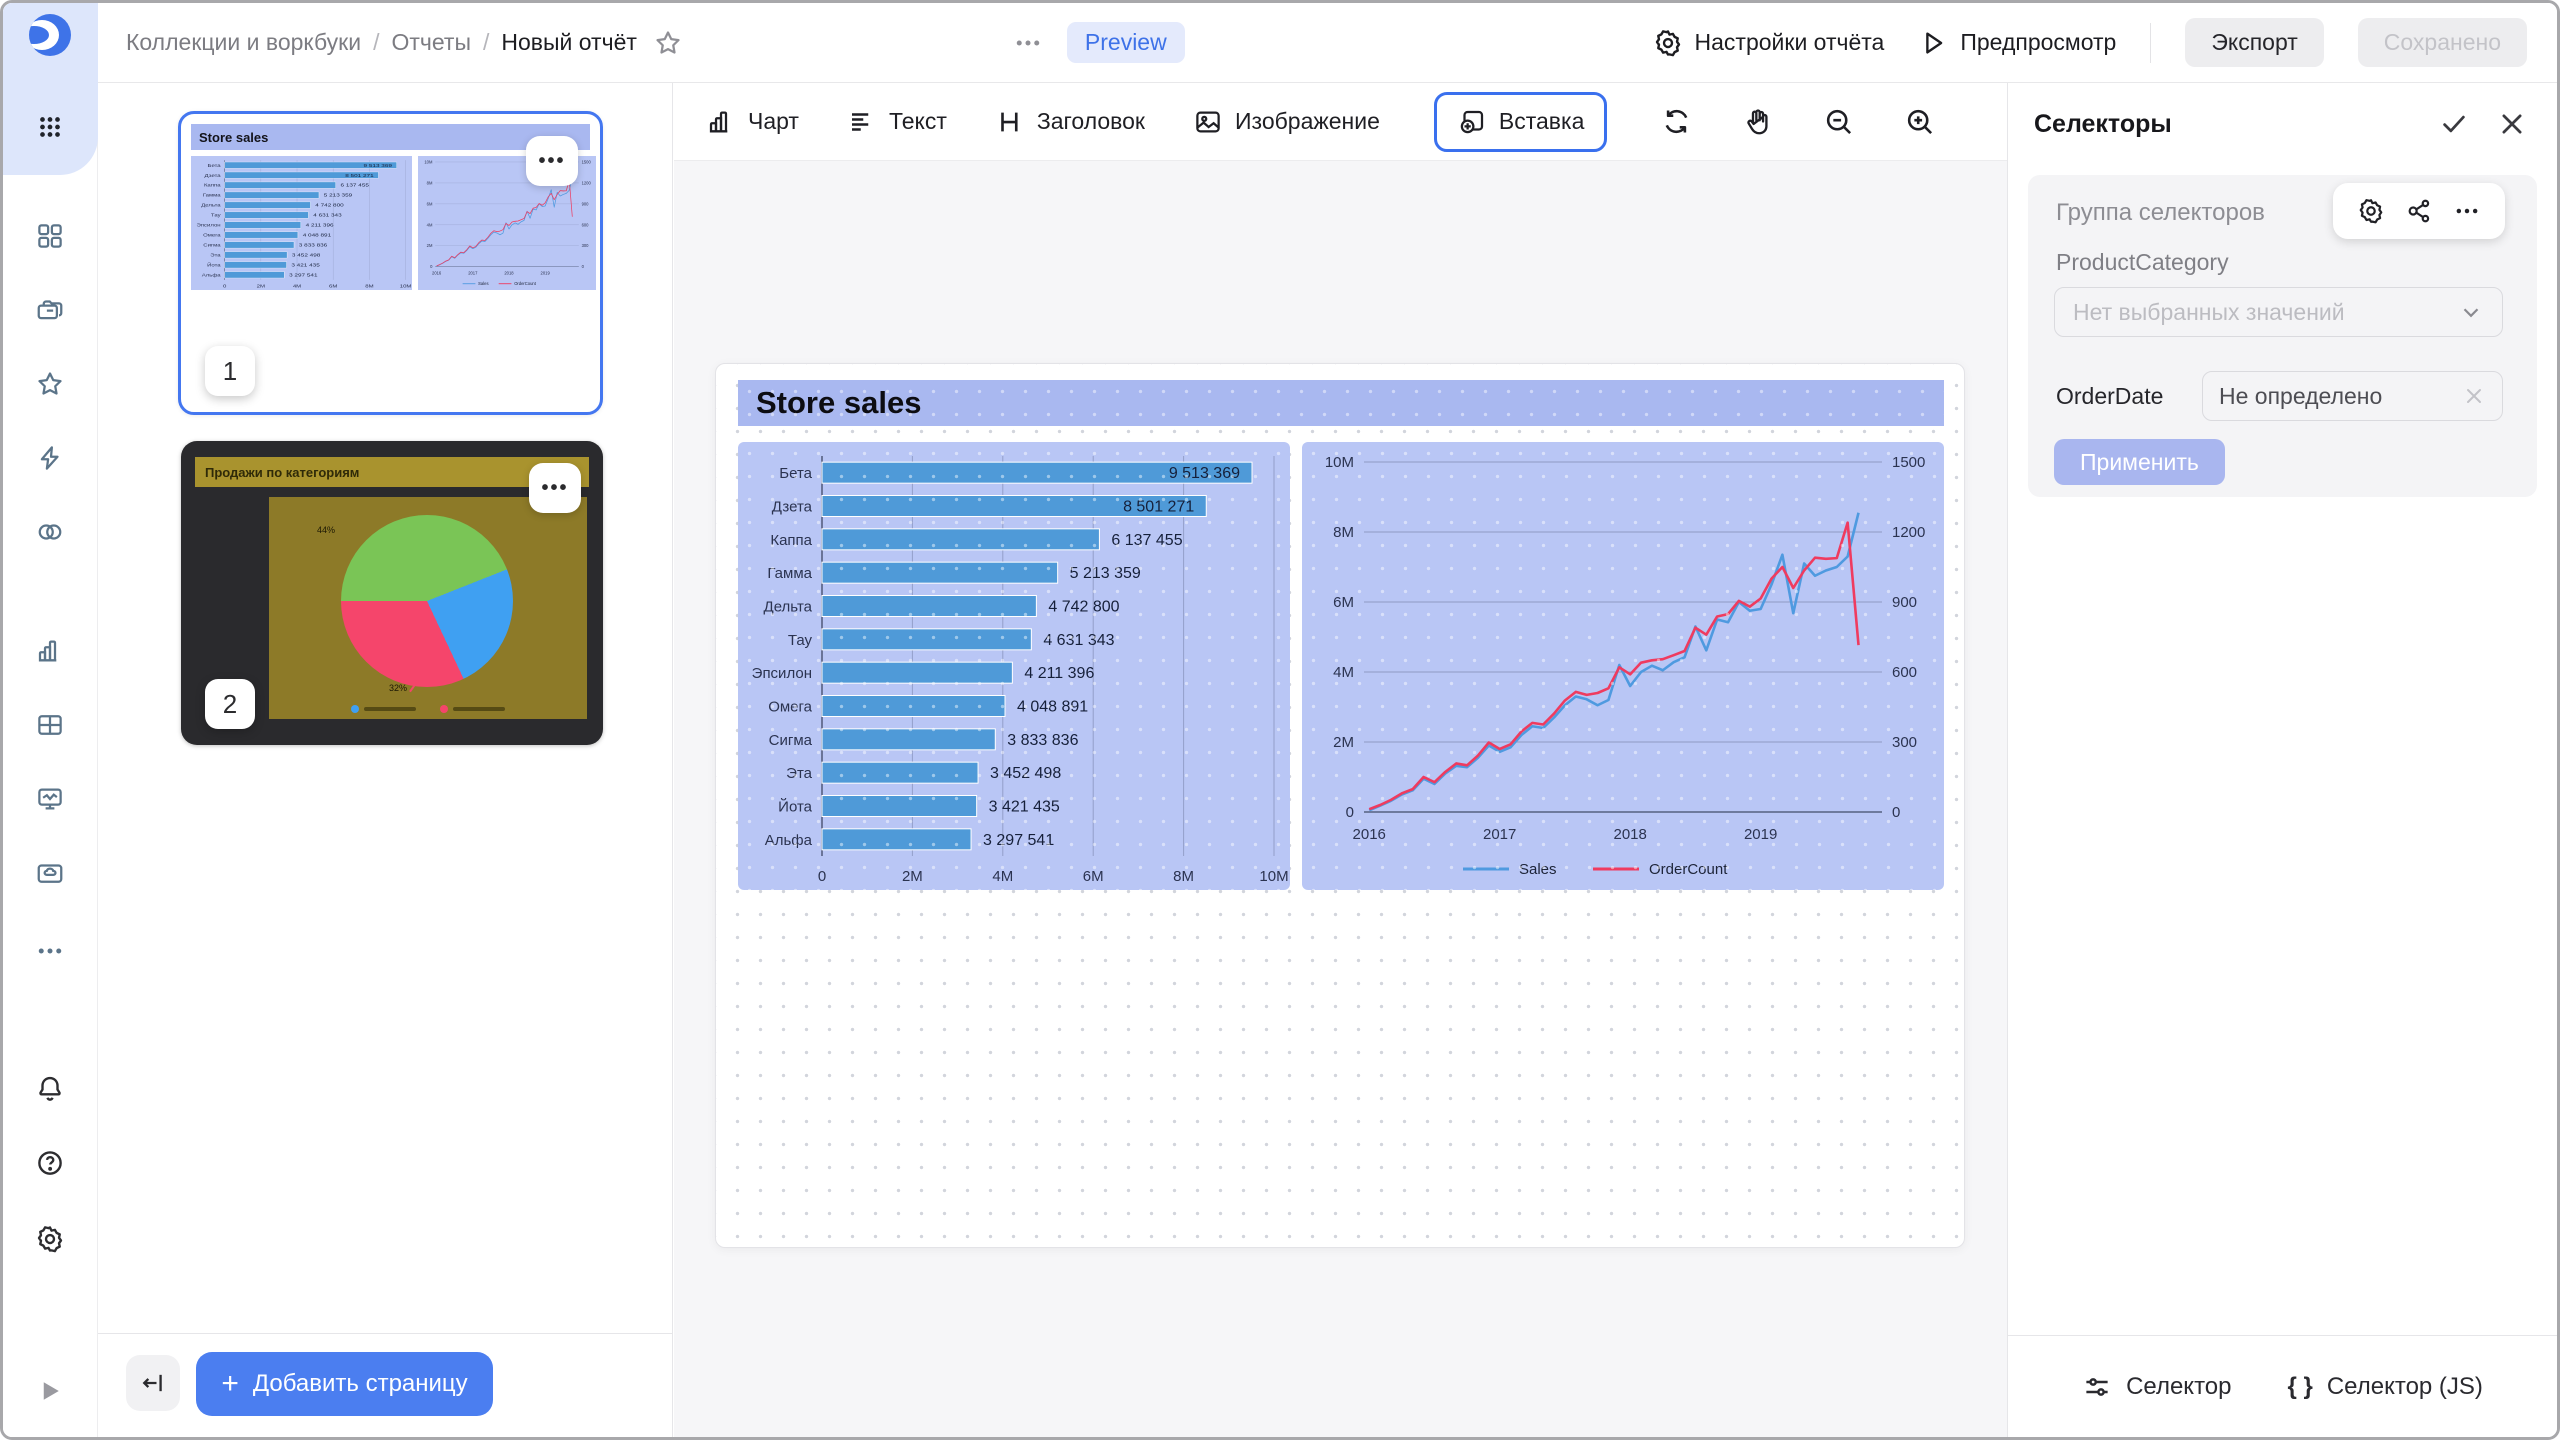  I want to click on selector-group-toolbar, so click(2419, 211).